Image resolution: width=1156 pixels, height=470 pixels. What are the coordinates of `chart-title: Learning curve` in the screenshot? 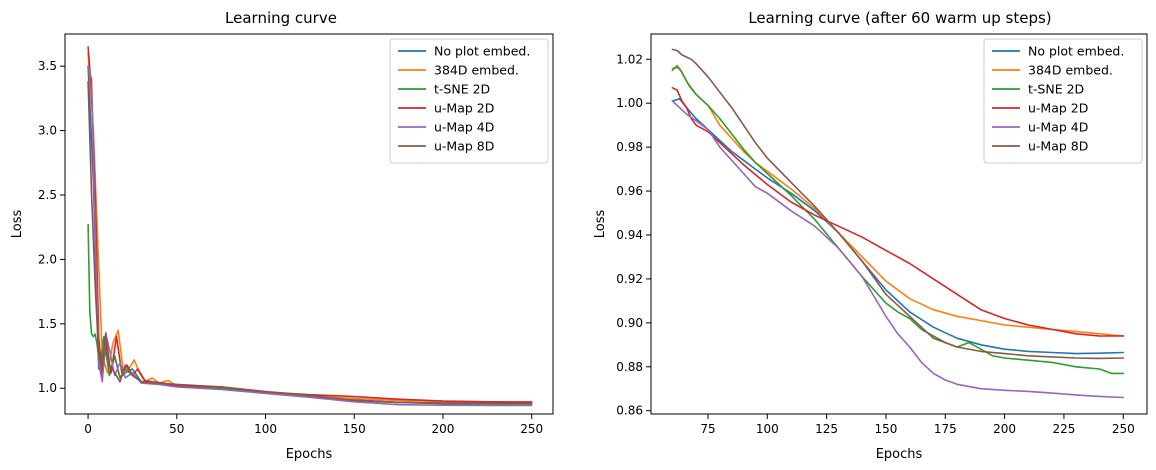 It's located at (281, 18).